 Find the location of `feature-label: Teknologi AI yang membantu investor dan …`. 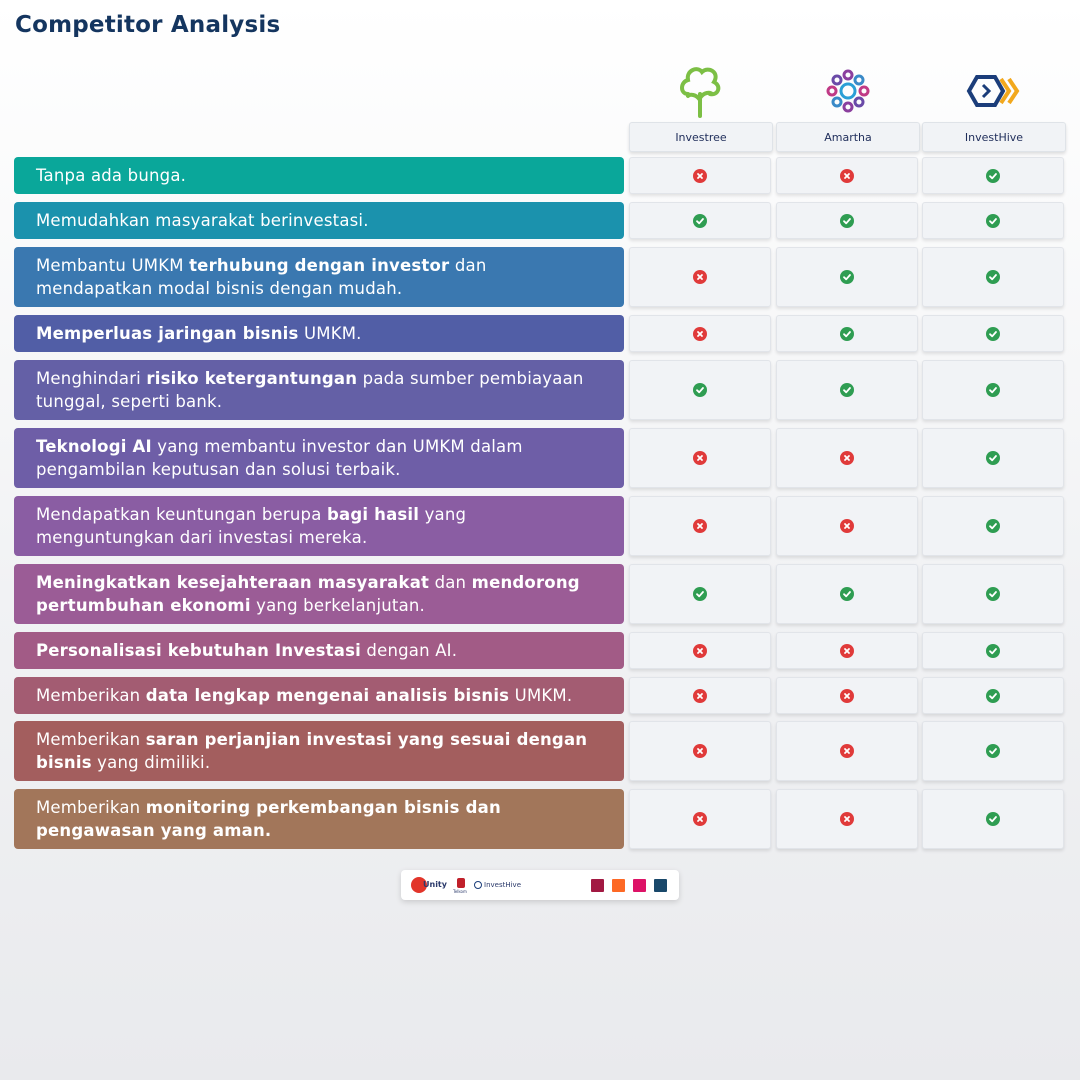

feature-label: Teknologi AI yang membantu investor dan … is located at coordinates (319, 458).